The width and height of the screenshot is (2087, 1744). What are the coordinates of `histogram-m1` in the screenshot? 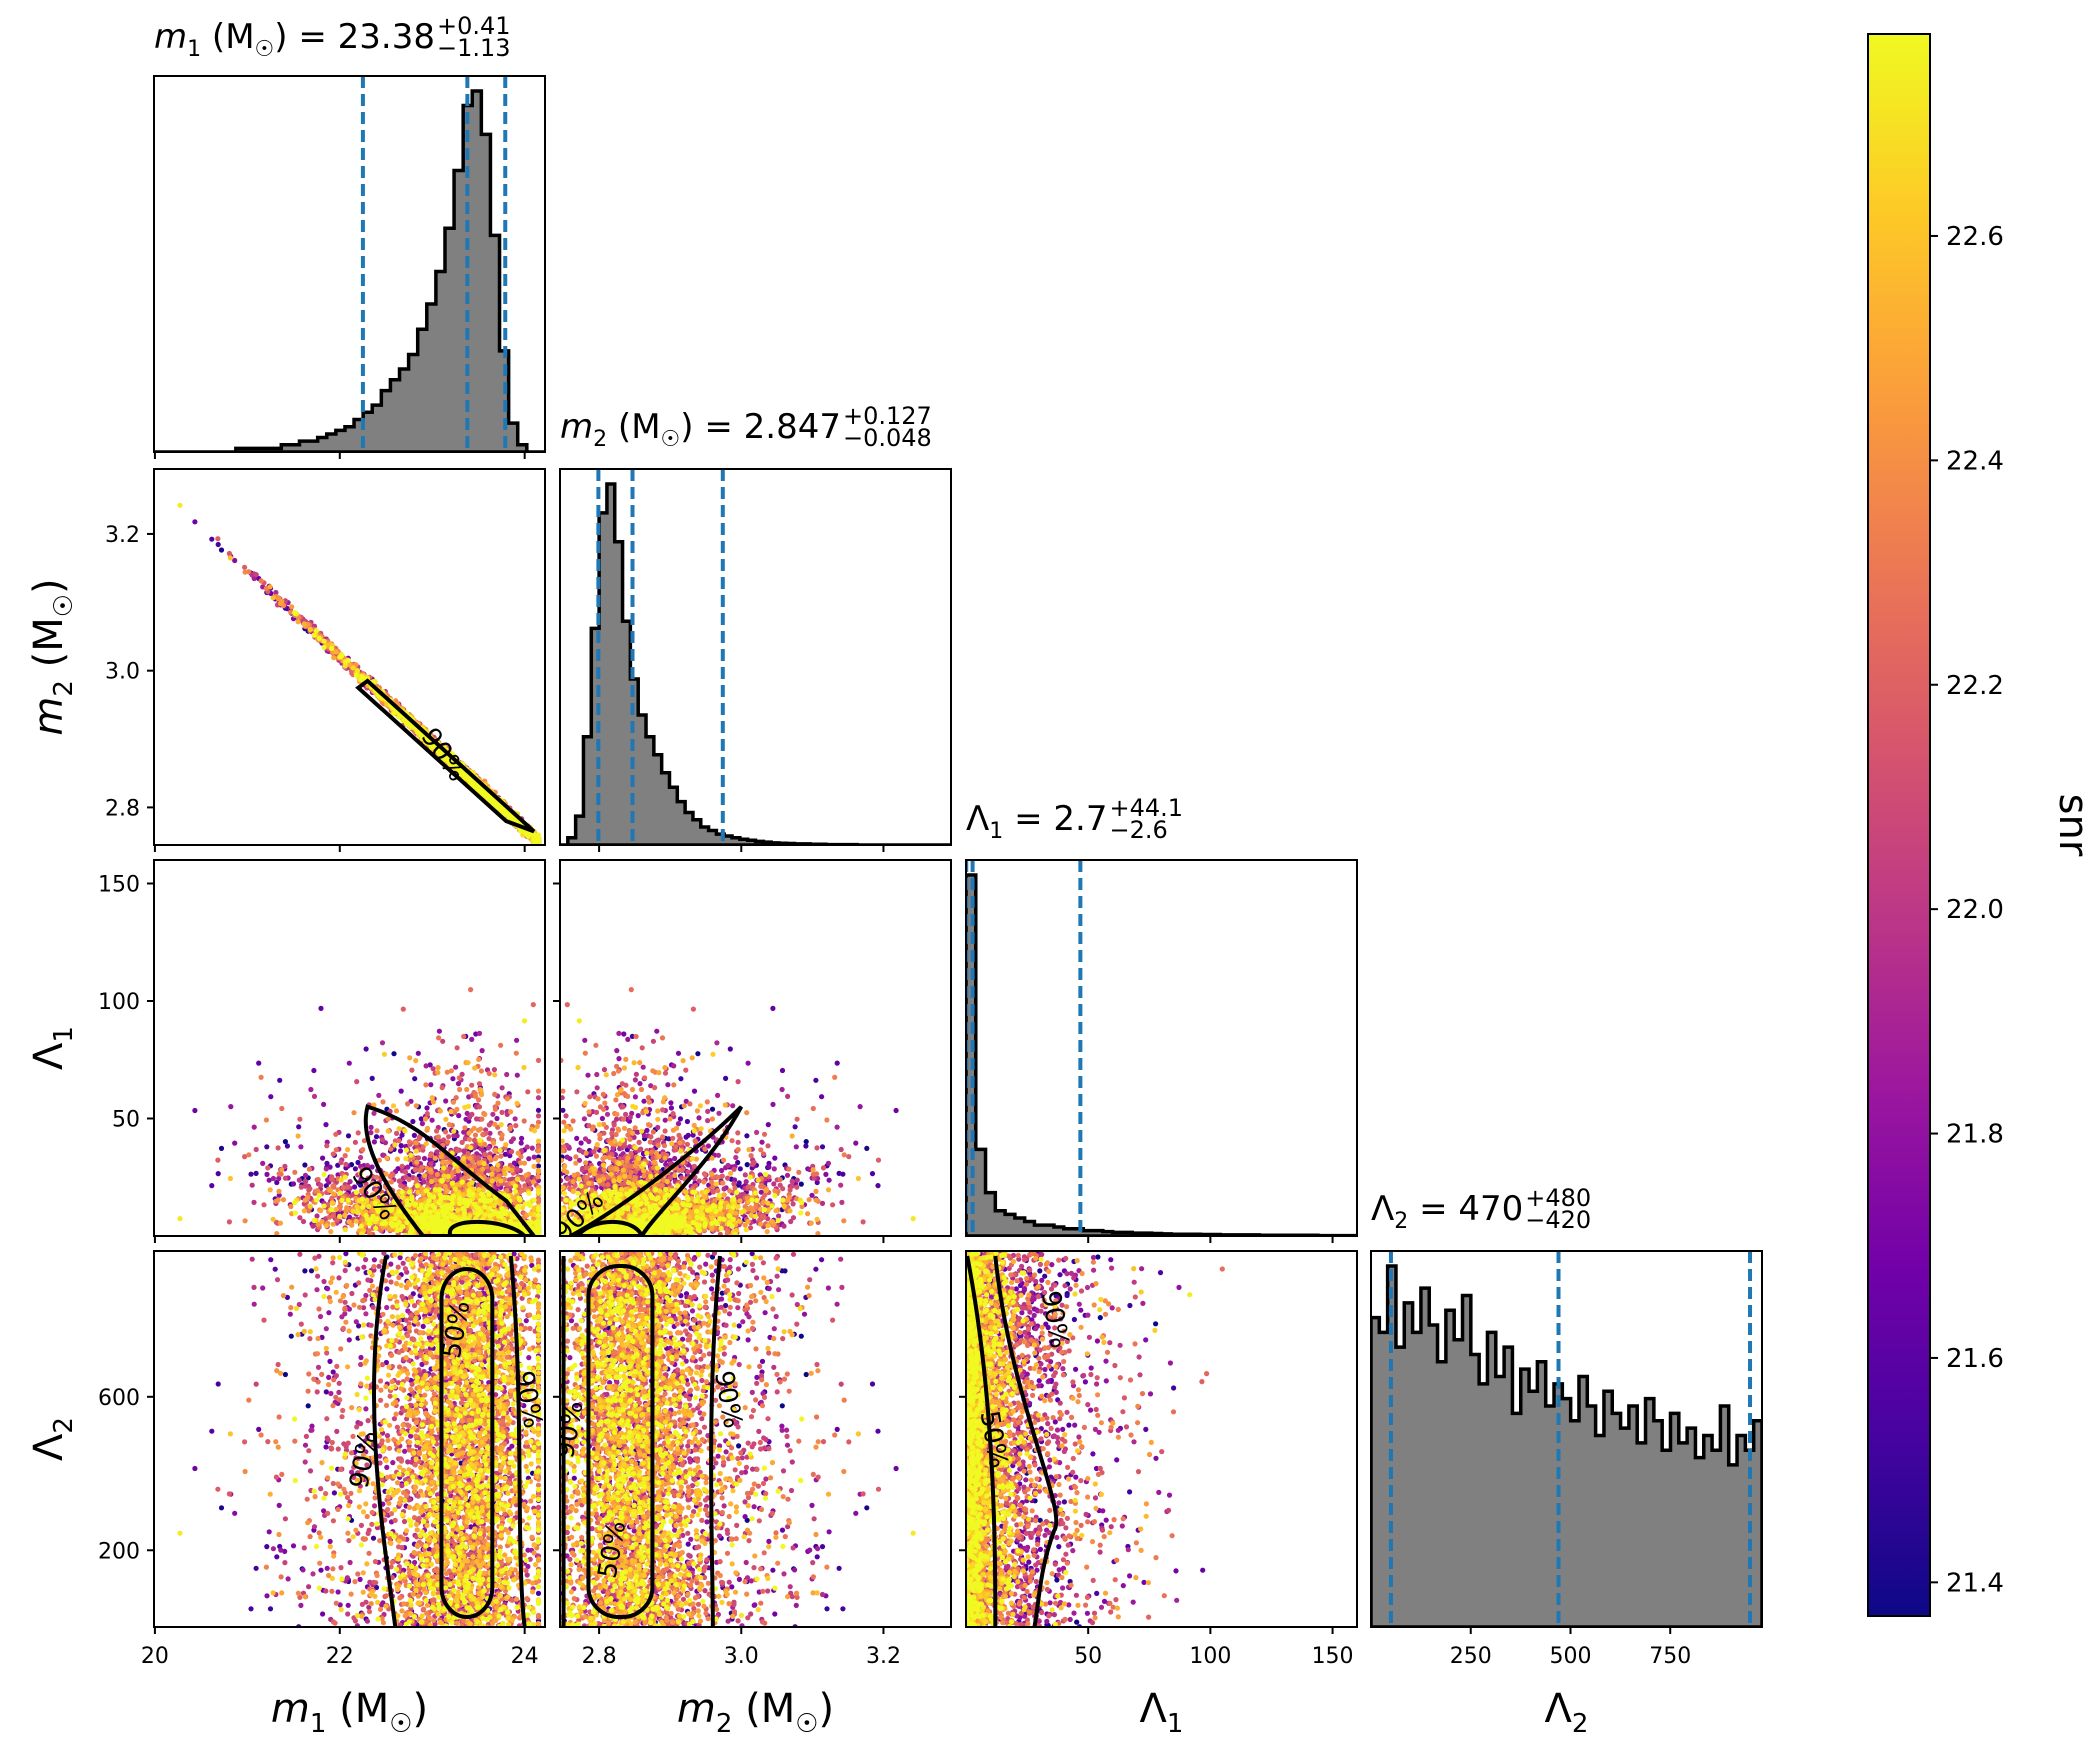 It's located at (349, 270).